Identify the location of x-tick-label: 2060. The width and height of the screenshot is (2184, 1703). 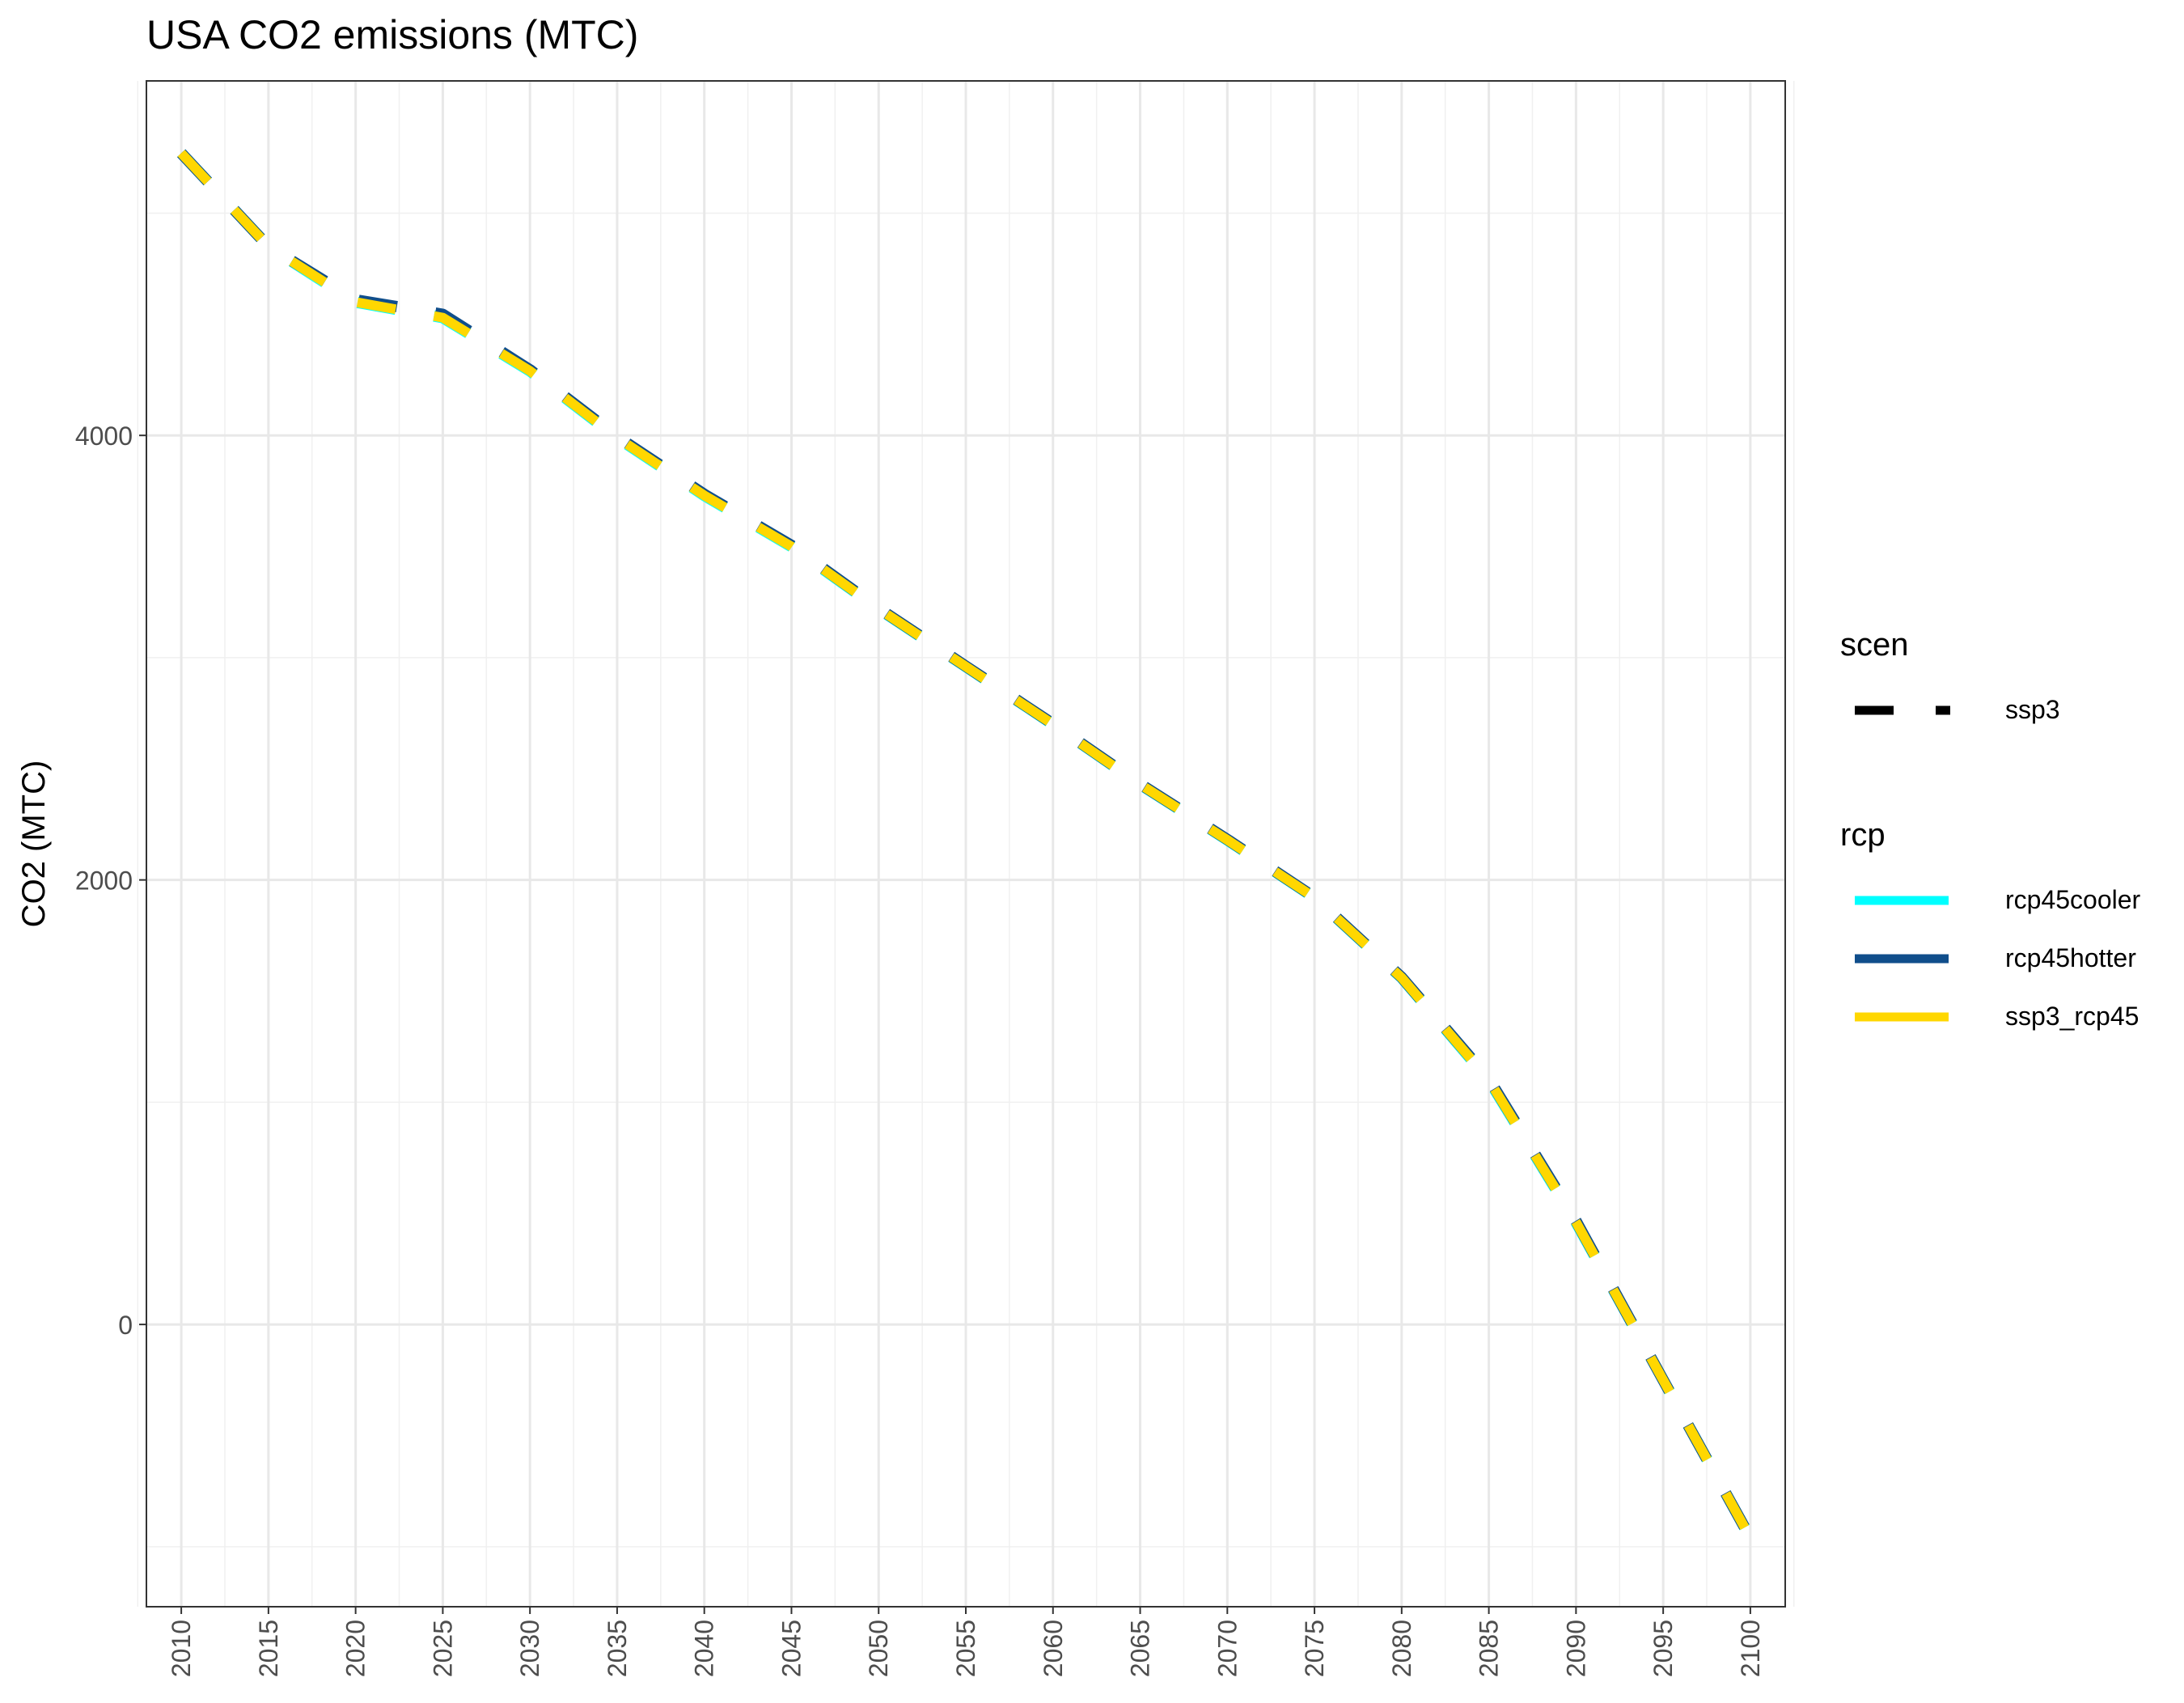
(1053, 1648).